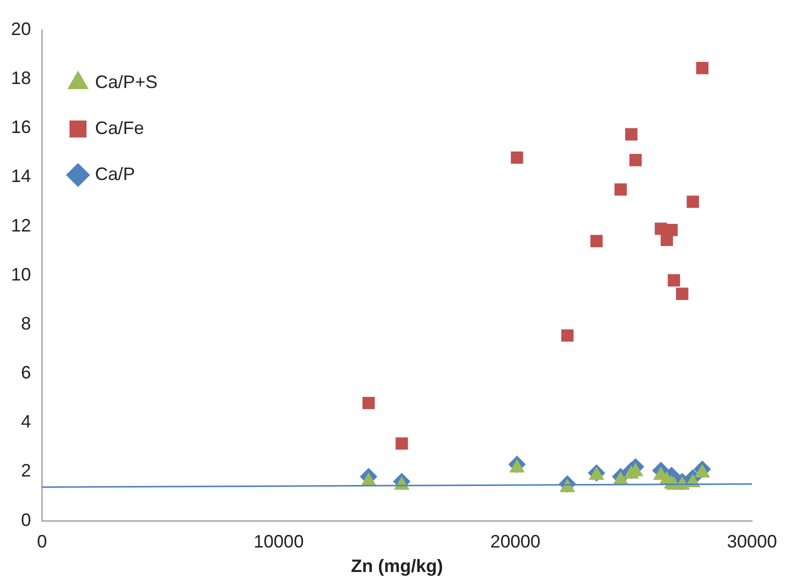  Describe the element at coordinates (21, 176) in the screenshot. I see `y-tick-label: 14` at that location.